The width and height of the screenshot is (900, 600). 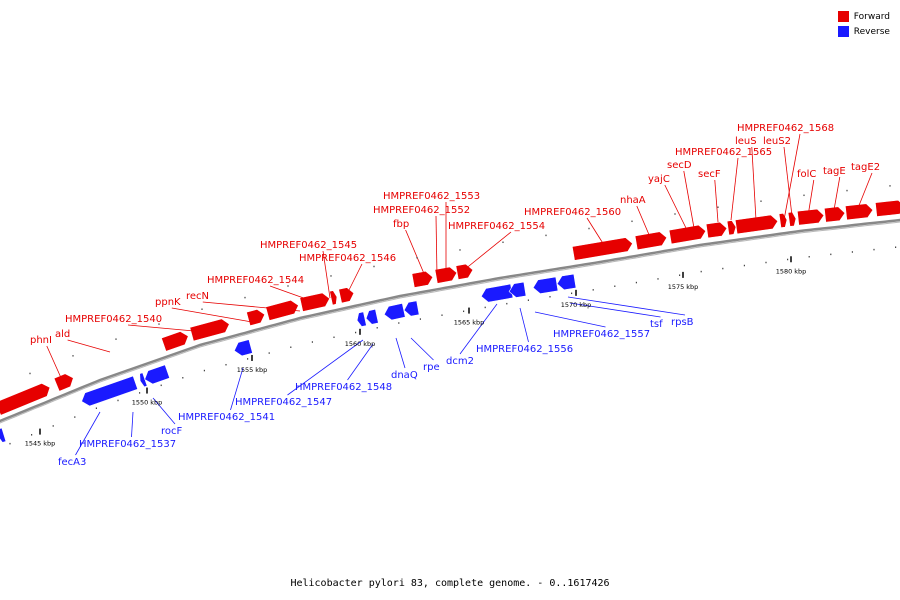 I want to click on forward-gene-label-folc: folC, so click(x=806, y=174).